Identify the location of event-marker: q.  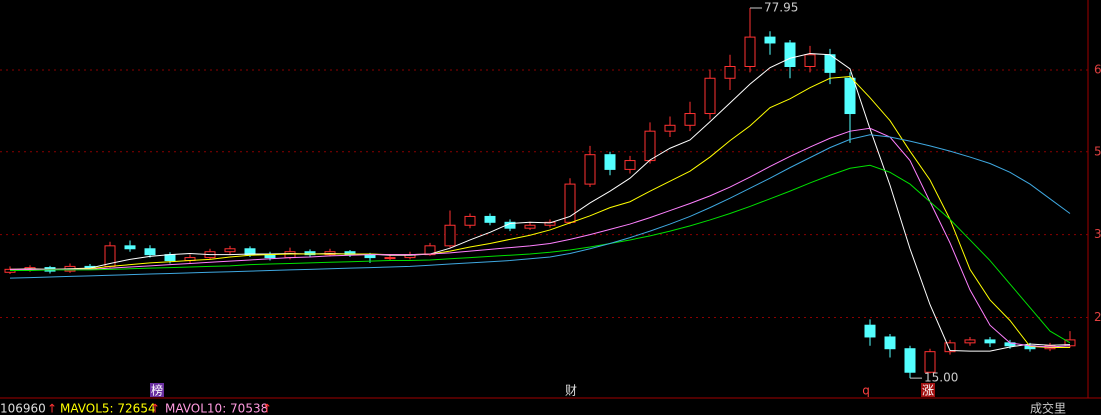
(866, 391).